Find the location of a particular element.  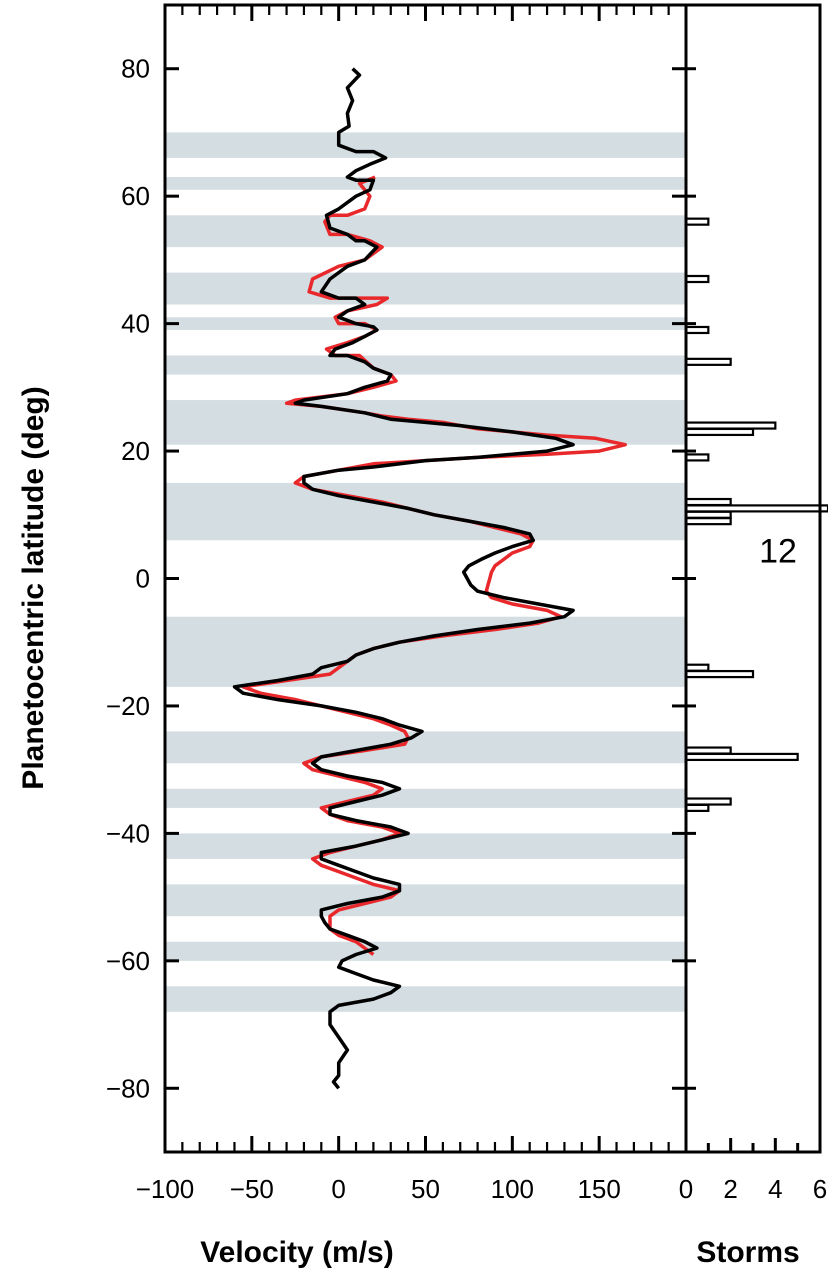

y-tick-label: −20 is located at coordinates (128, 706).